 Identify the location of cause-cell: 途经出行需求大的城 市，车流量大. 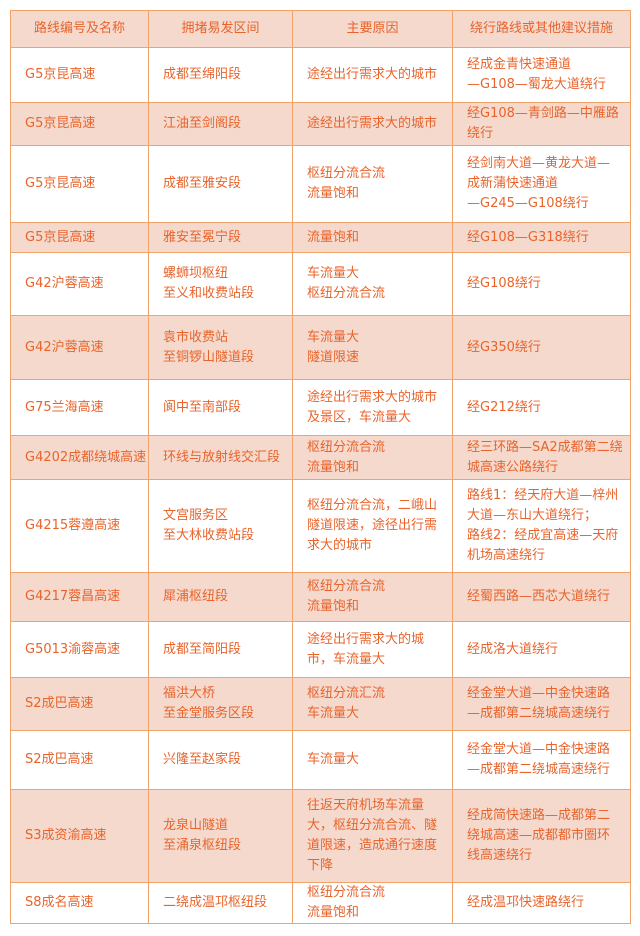
(372, 649).